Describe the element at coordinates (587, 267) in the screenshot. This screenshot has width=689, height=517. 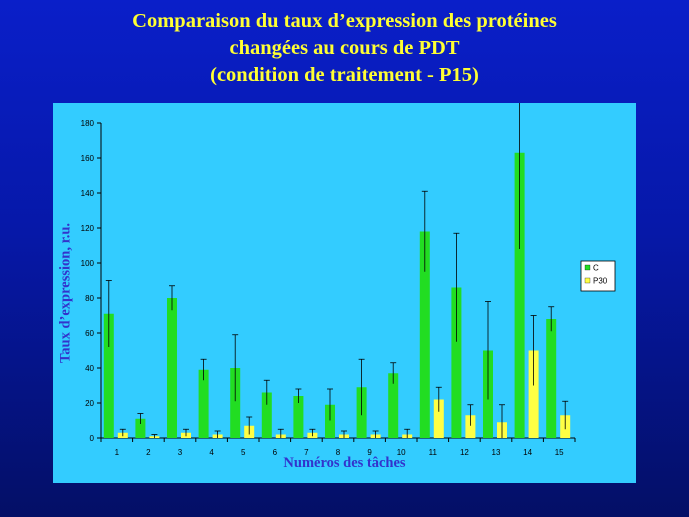
I see `legend-swatch-c` at that location.